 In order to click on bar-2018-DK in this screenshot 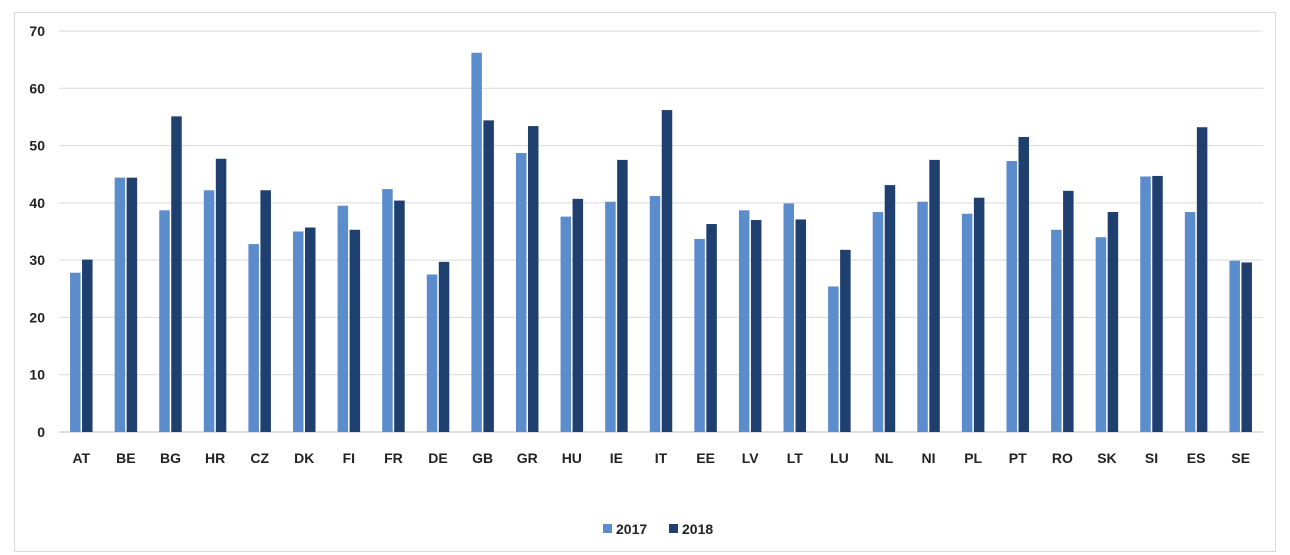, I will do `click(310, 329)`.